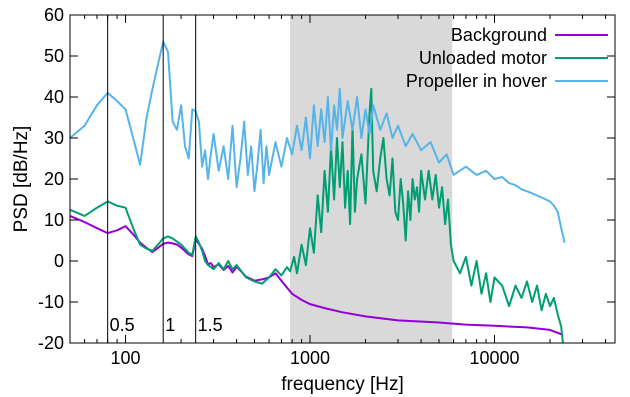 The image size is (630, 397). I want to click on y-tick-label-8: 60, so click(54, 15).